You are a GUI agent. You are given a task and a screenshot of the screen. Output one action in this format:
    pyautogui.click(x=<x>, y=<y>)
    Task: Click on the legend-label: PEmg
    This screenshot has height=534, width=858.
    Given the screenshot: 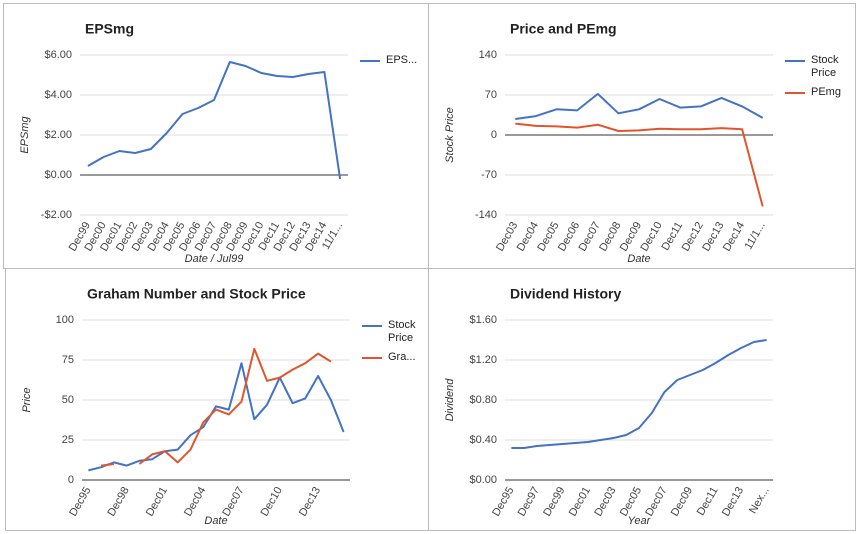 What is the action you would take?
    pyautogui.click(x=826, y=92)
    